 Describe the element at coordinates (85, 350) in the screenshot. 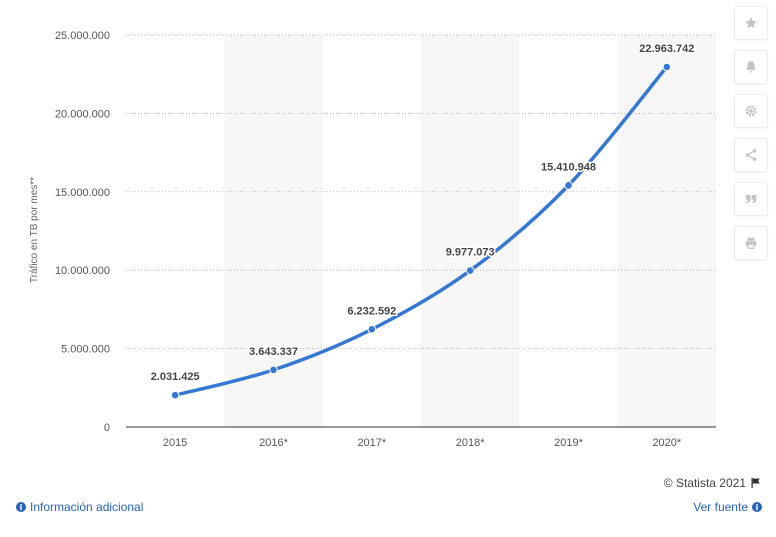

I see `y-tick-label: 5.000.000` at that location.